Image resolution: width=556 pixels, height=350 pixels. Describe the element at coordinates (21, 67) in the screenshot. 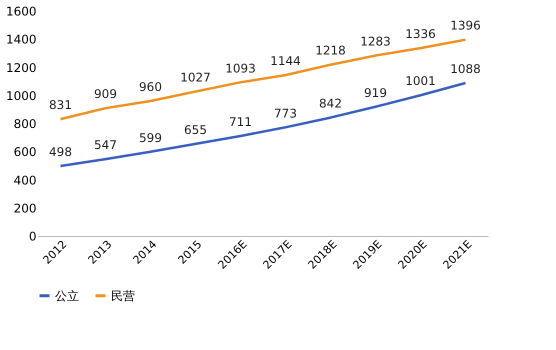

I see `y-tick-label: 1200` at that location.